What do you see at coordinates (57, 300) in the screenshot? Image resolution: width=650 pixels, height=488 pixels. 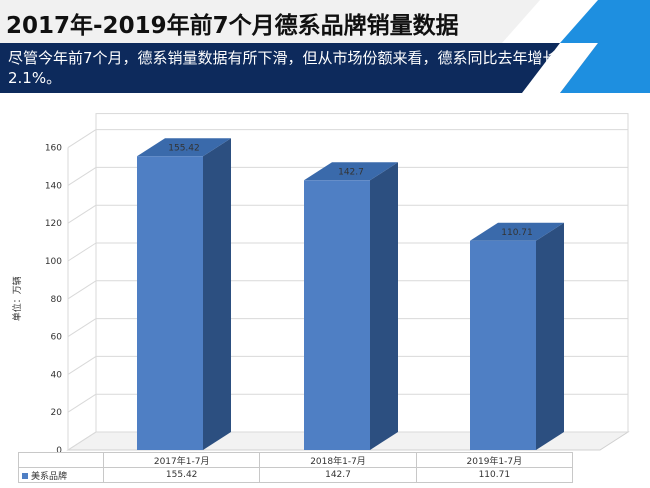 I see `y-tick-label: 80` at bounding box center [57, 300].